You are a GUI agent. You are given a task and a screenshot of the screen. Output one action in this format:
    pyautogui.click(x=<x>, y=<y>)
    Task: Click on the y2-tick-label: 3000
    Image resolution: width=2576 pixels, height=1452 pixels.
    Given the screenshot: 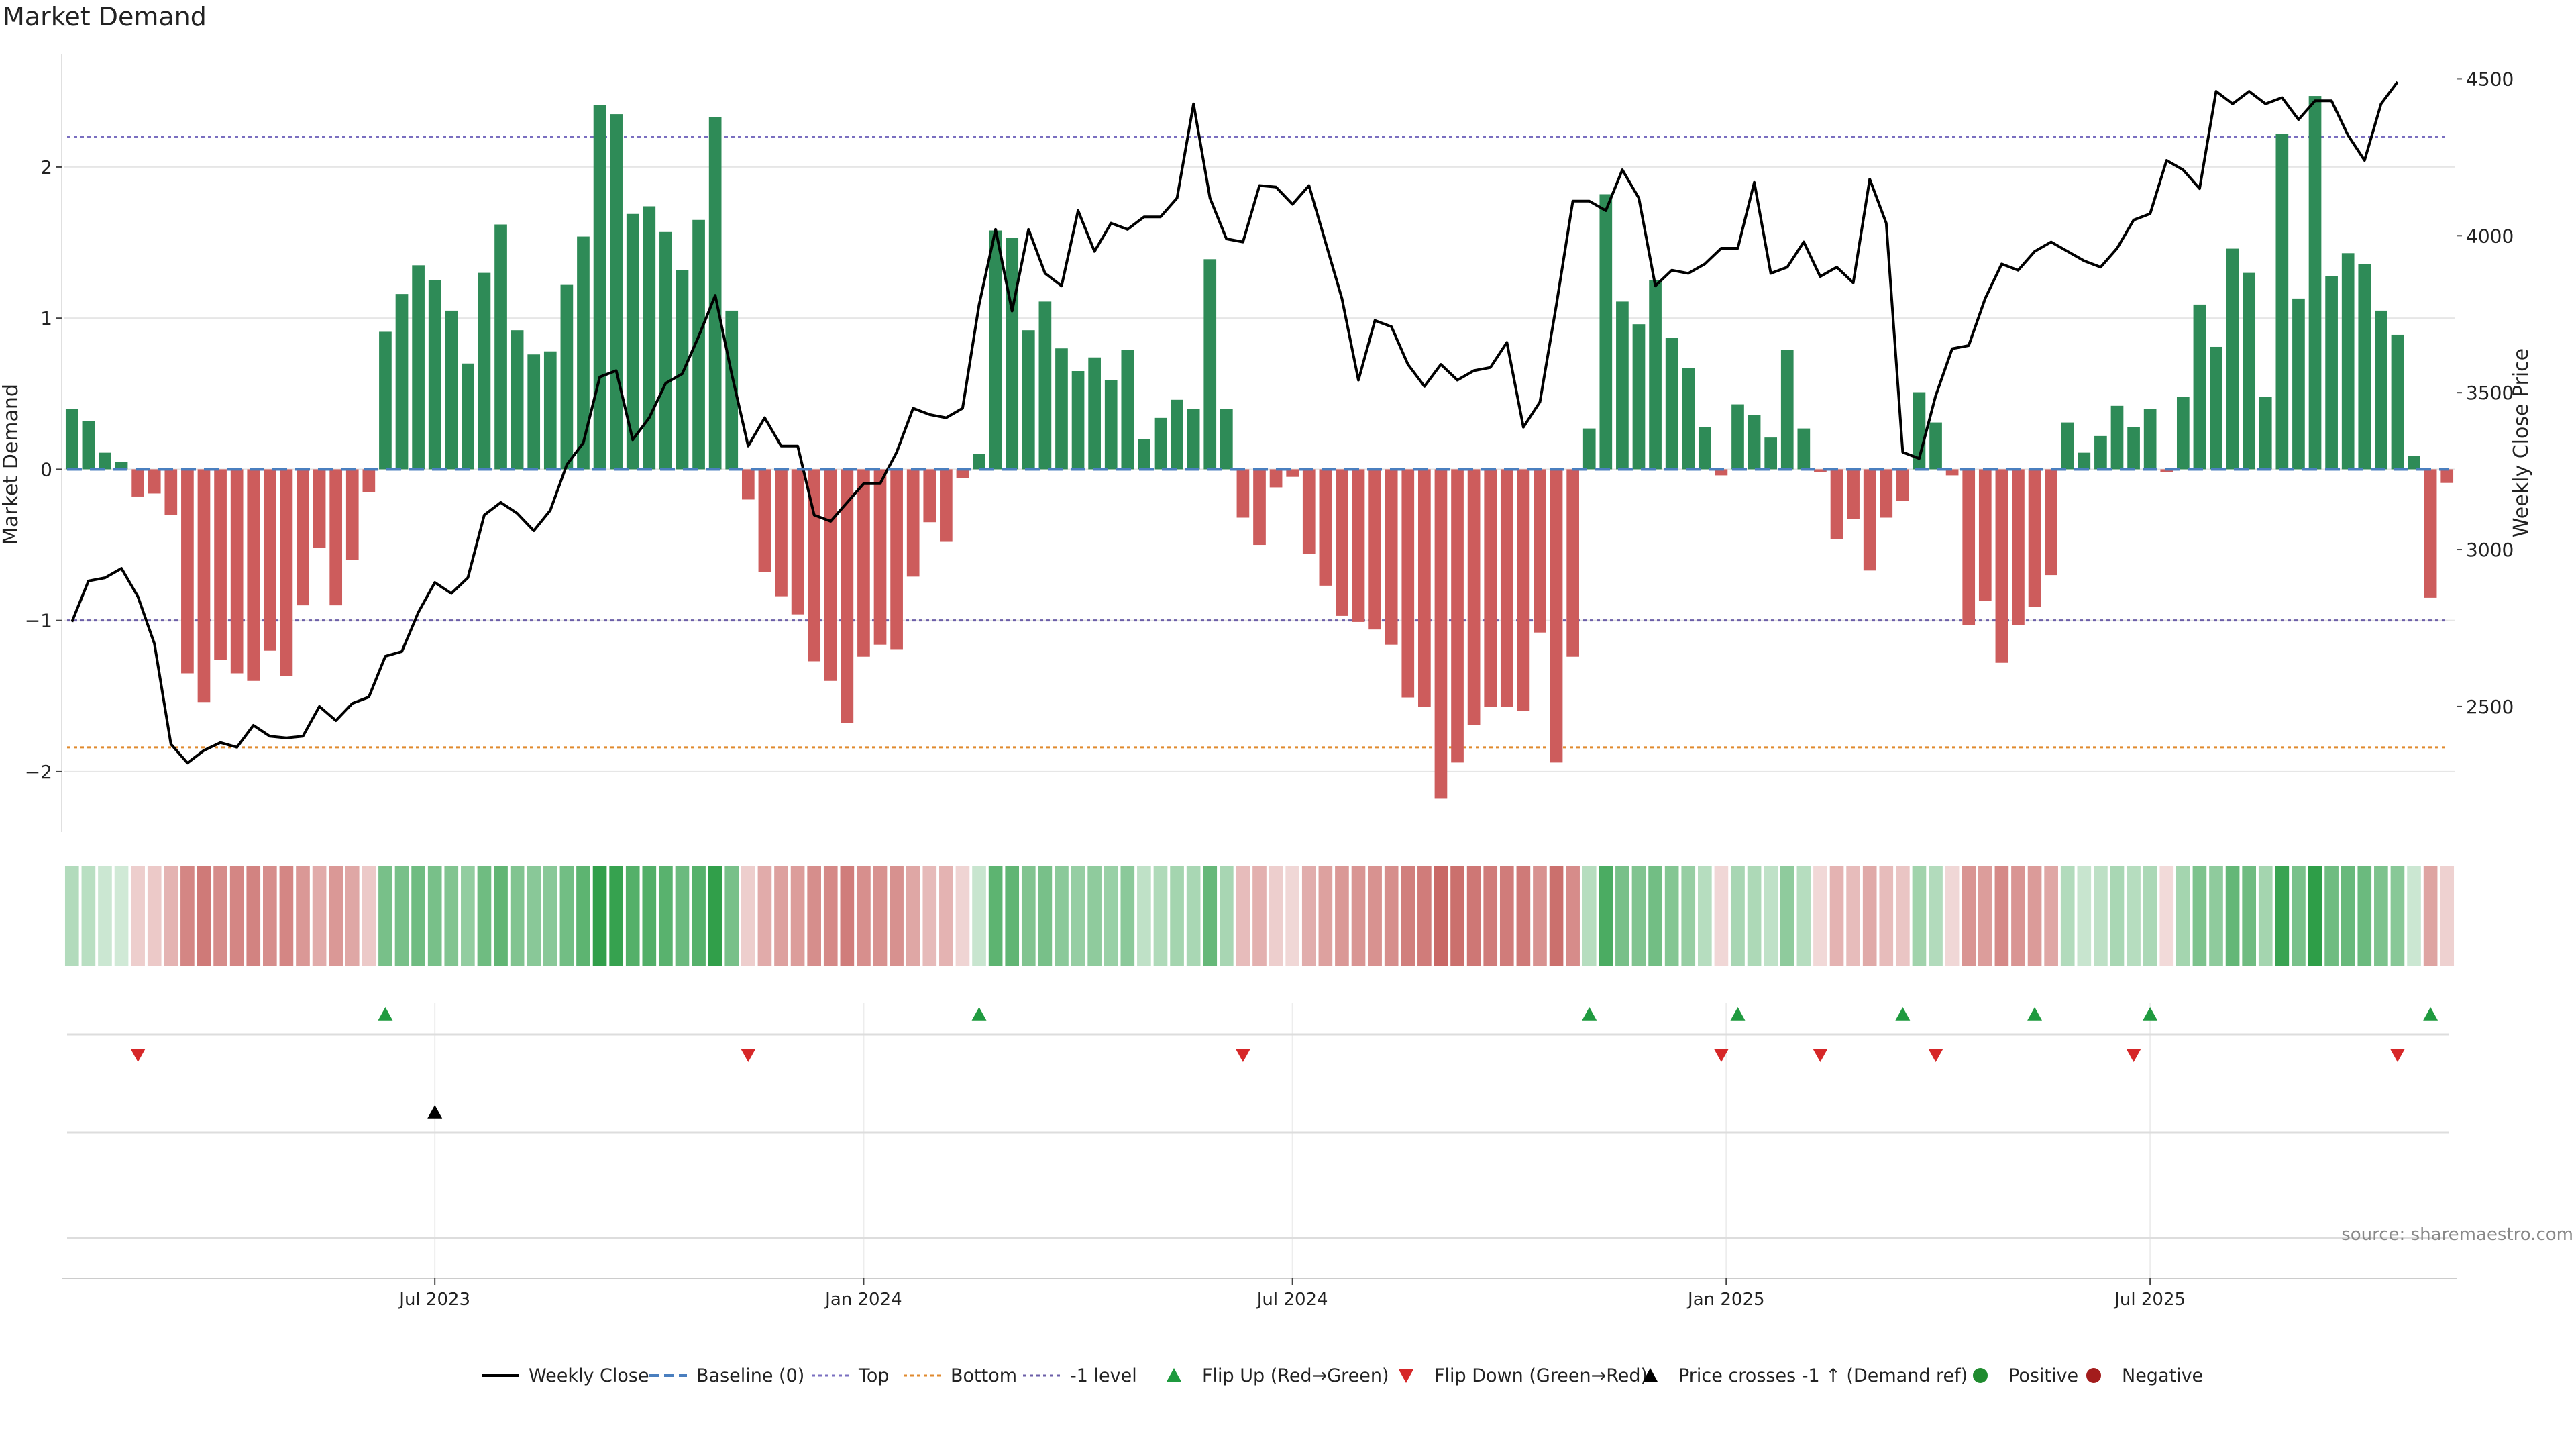 What is the action you would take?
    pyautogui.click(x=2490, y=550)
    